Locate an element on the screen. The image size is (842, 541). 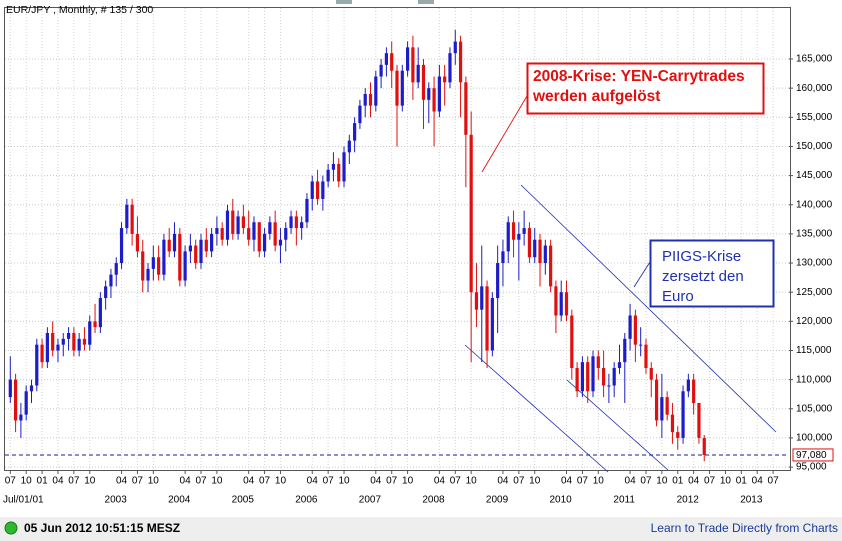
last-price-box is located at coordinates (813, 455).